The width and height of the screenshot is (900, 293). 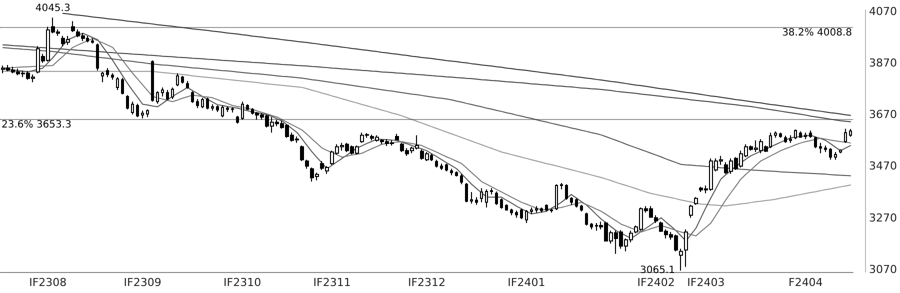 What do you see at coordinates (243, 282) in the screenshot?
I see `x-tick-label: IF2310` at bounding box center [243, 282].